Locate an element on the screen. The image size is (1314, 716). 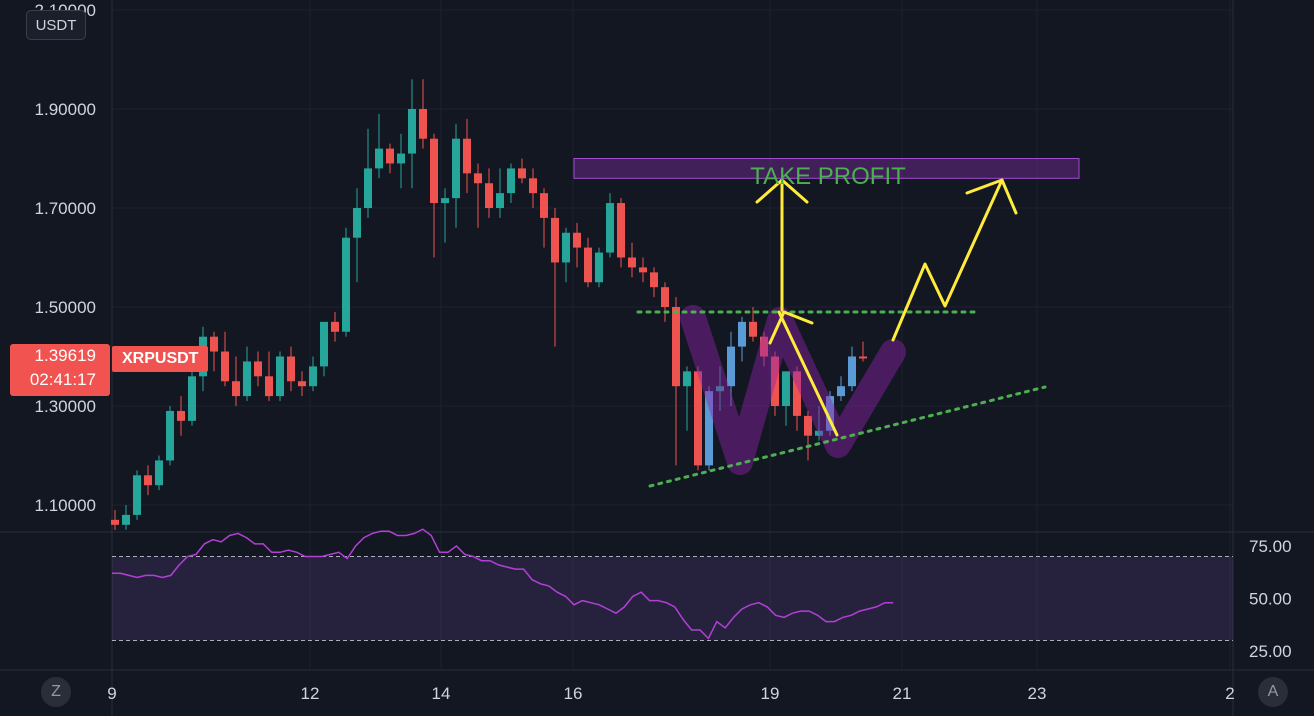
rsi-band is located at coordinates (672, 598).